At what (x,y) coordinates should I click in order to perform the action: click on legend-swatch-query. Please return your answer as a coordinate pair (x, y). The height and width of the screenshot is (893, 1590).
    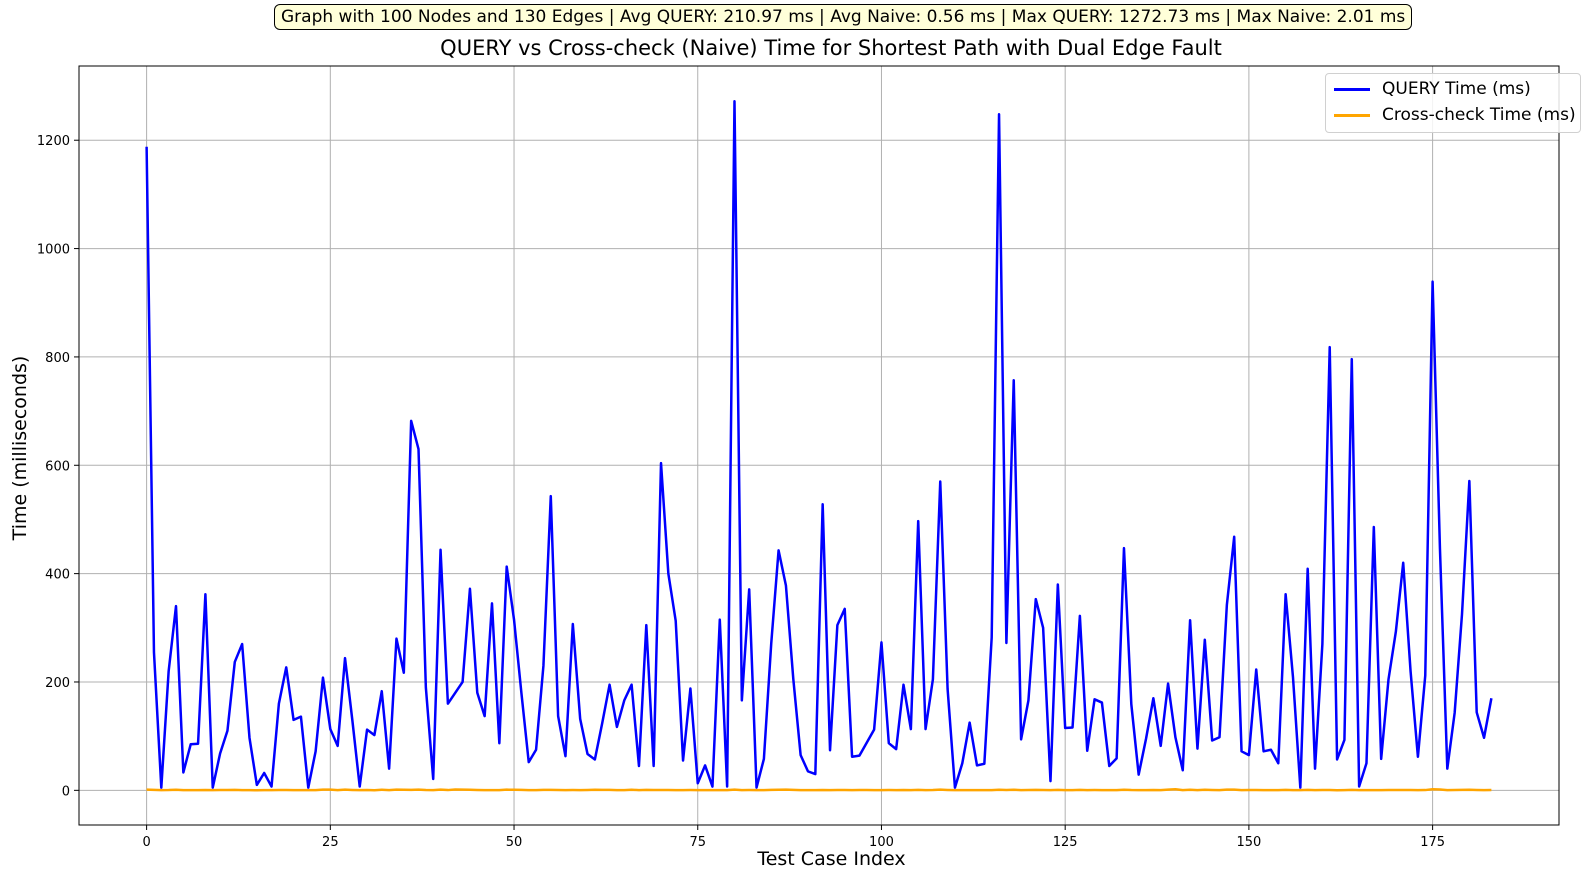
    Looking at the image, I should click on (1352, 89).